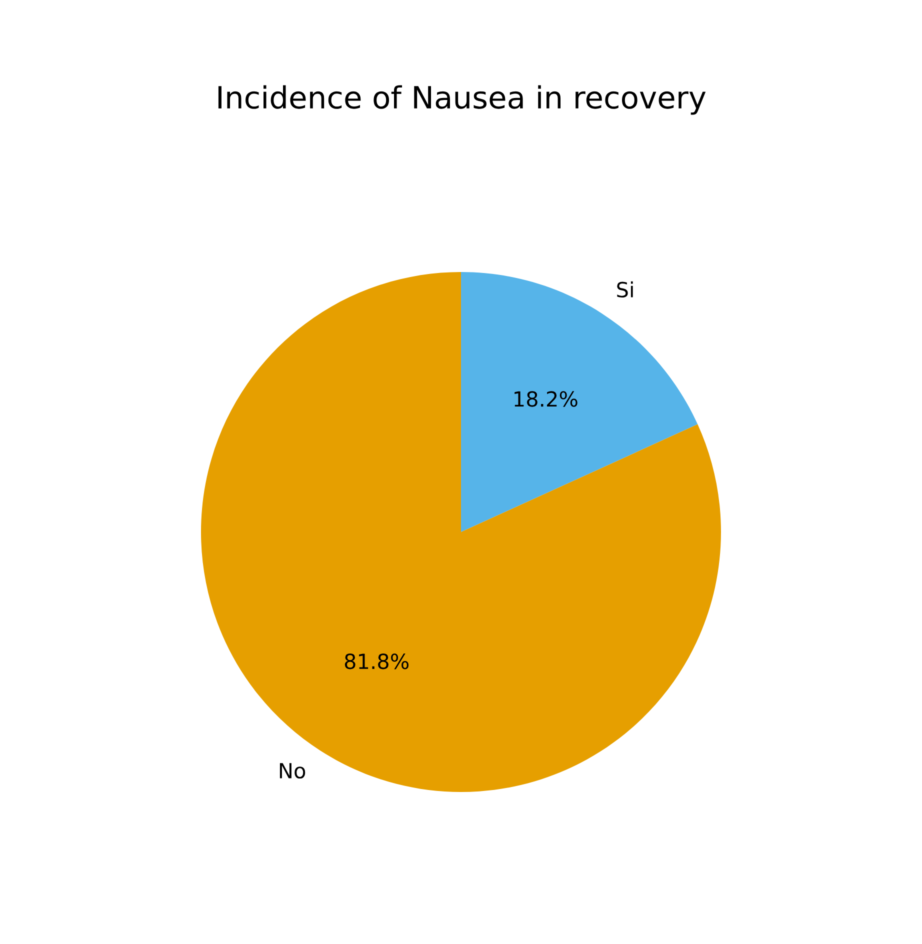 The width and height of the screenshot is (922, 944). What do you see at coordinates (579, 402) in the screenshot?
I see `pie-slice` at bounding box center [579, 402].